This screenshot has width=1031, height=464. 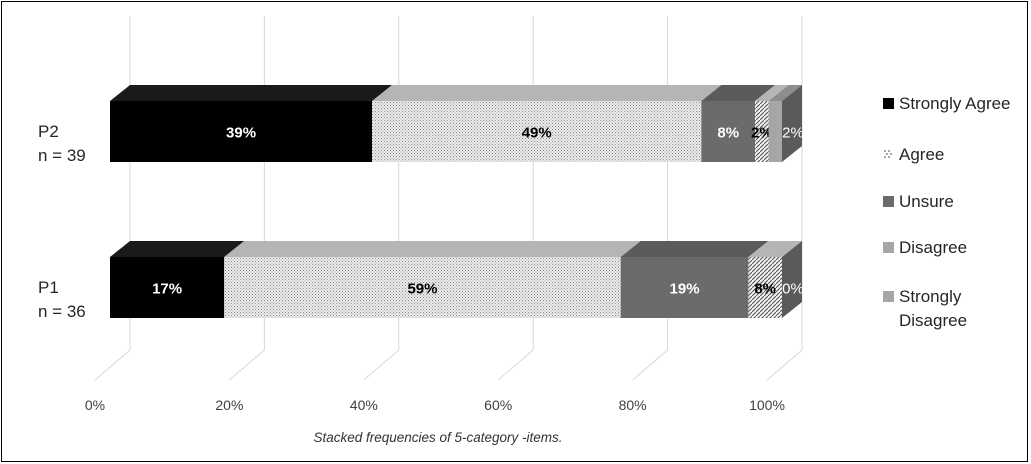 I want to click on legend-label: Strongly Agree, so click(x=955, y=103).